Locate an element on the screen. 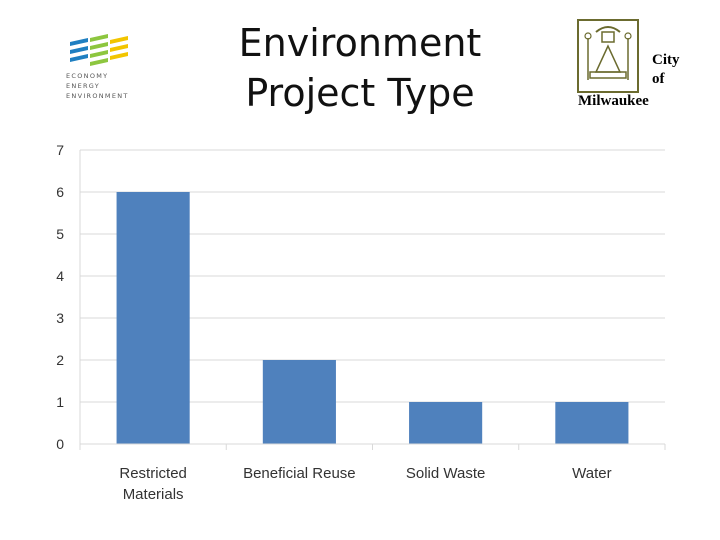 The width and height of the screenshot is (720, 540). x-category-label: Solid Waste is located at coordinates (445, 473).